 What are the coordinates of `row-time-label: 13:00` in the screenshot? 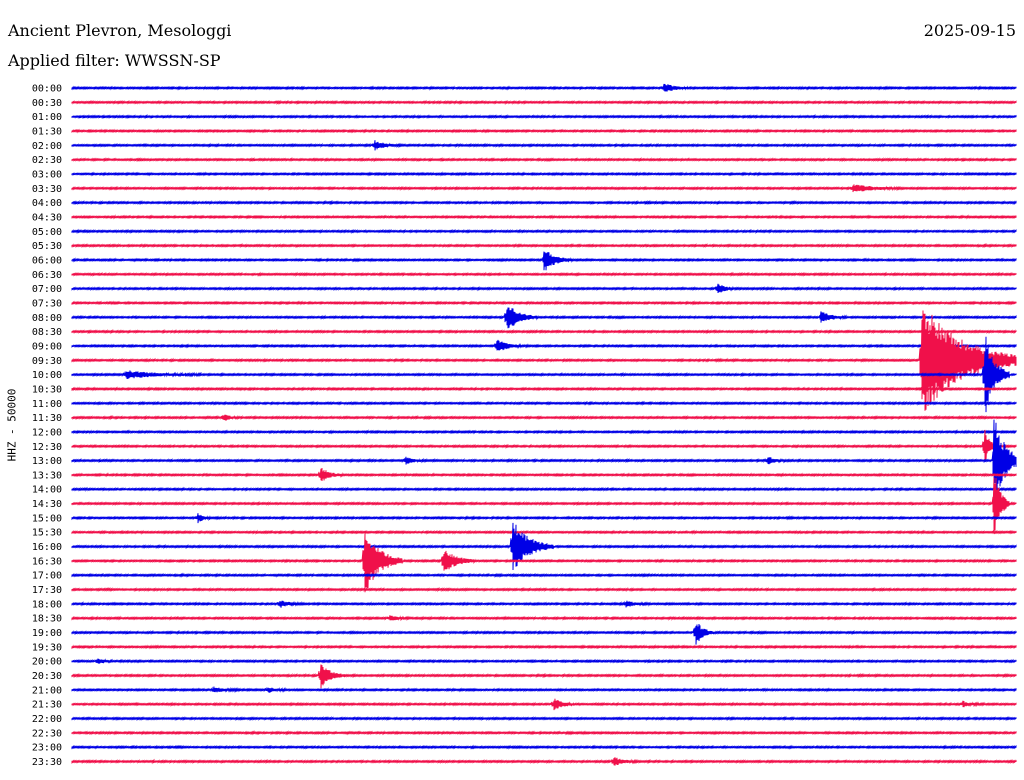 It's located at (47, 461).